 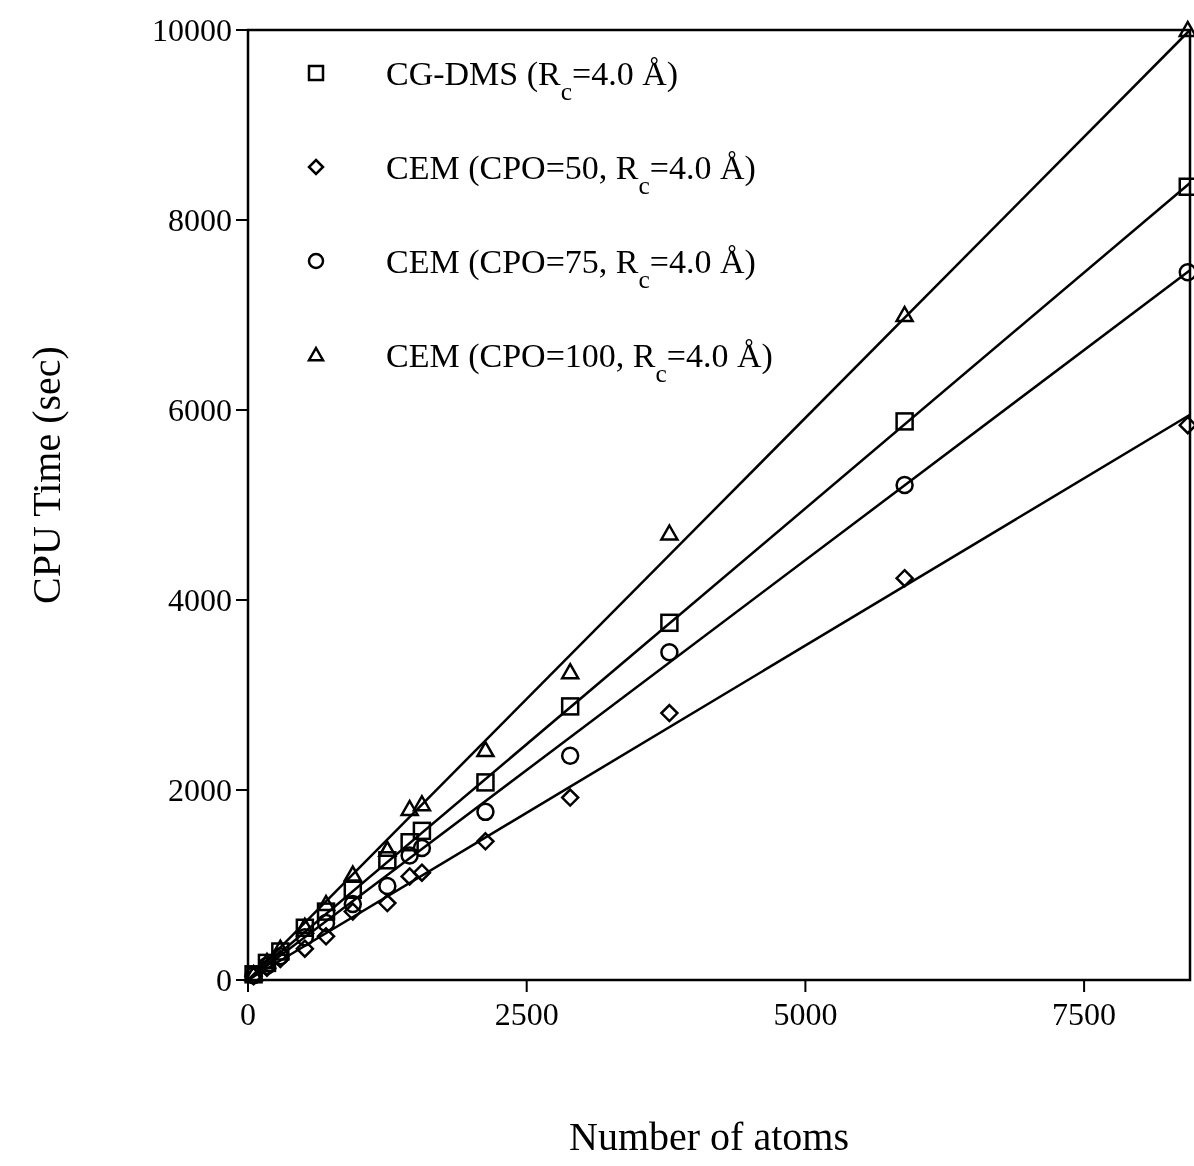 What do you see at coordinates (200, 220) in the screenshot?
I see `y-tick-label: 8000` at bounding box center [200, 220].